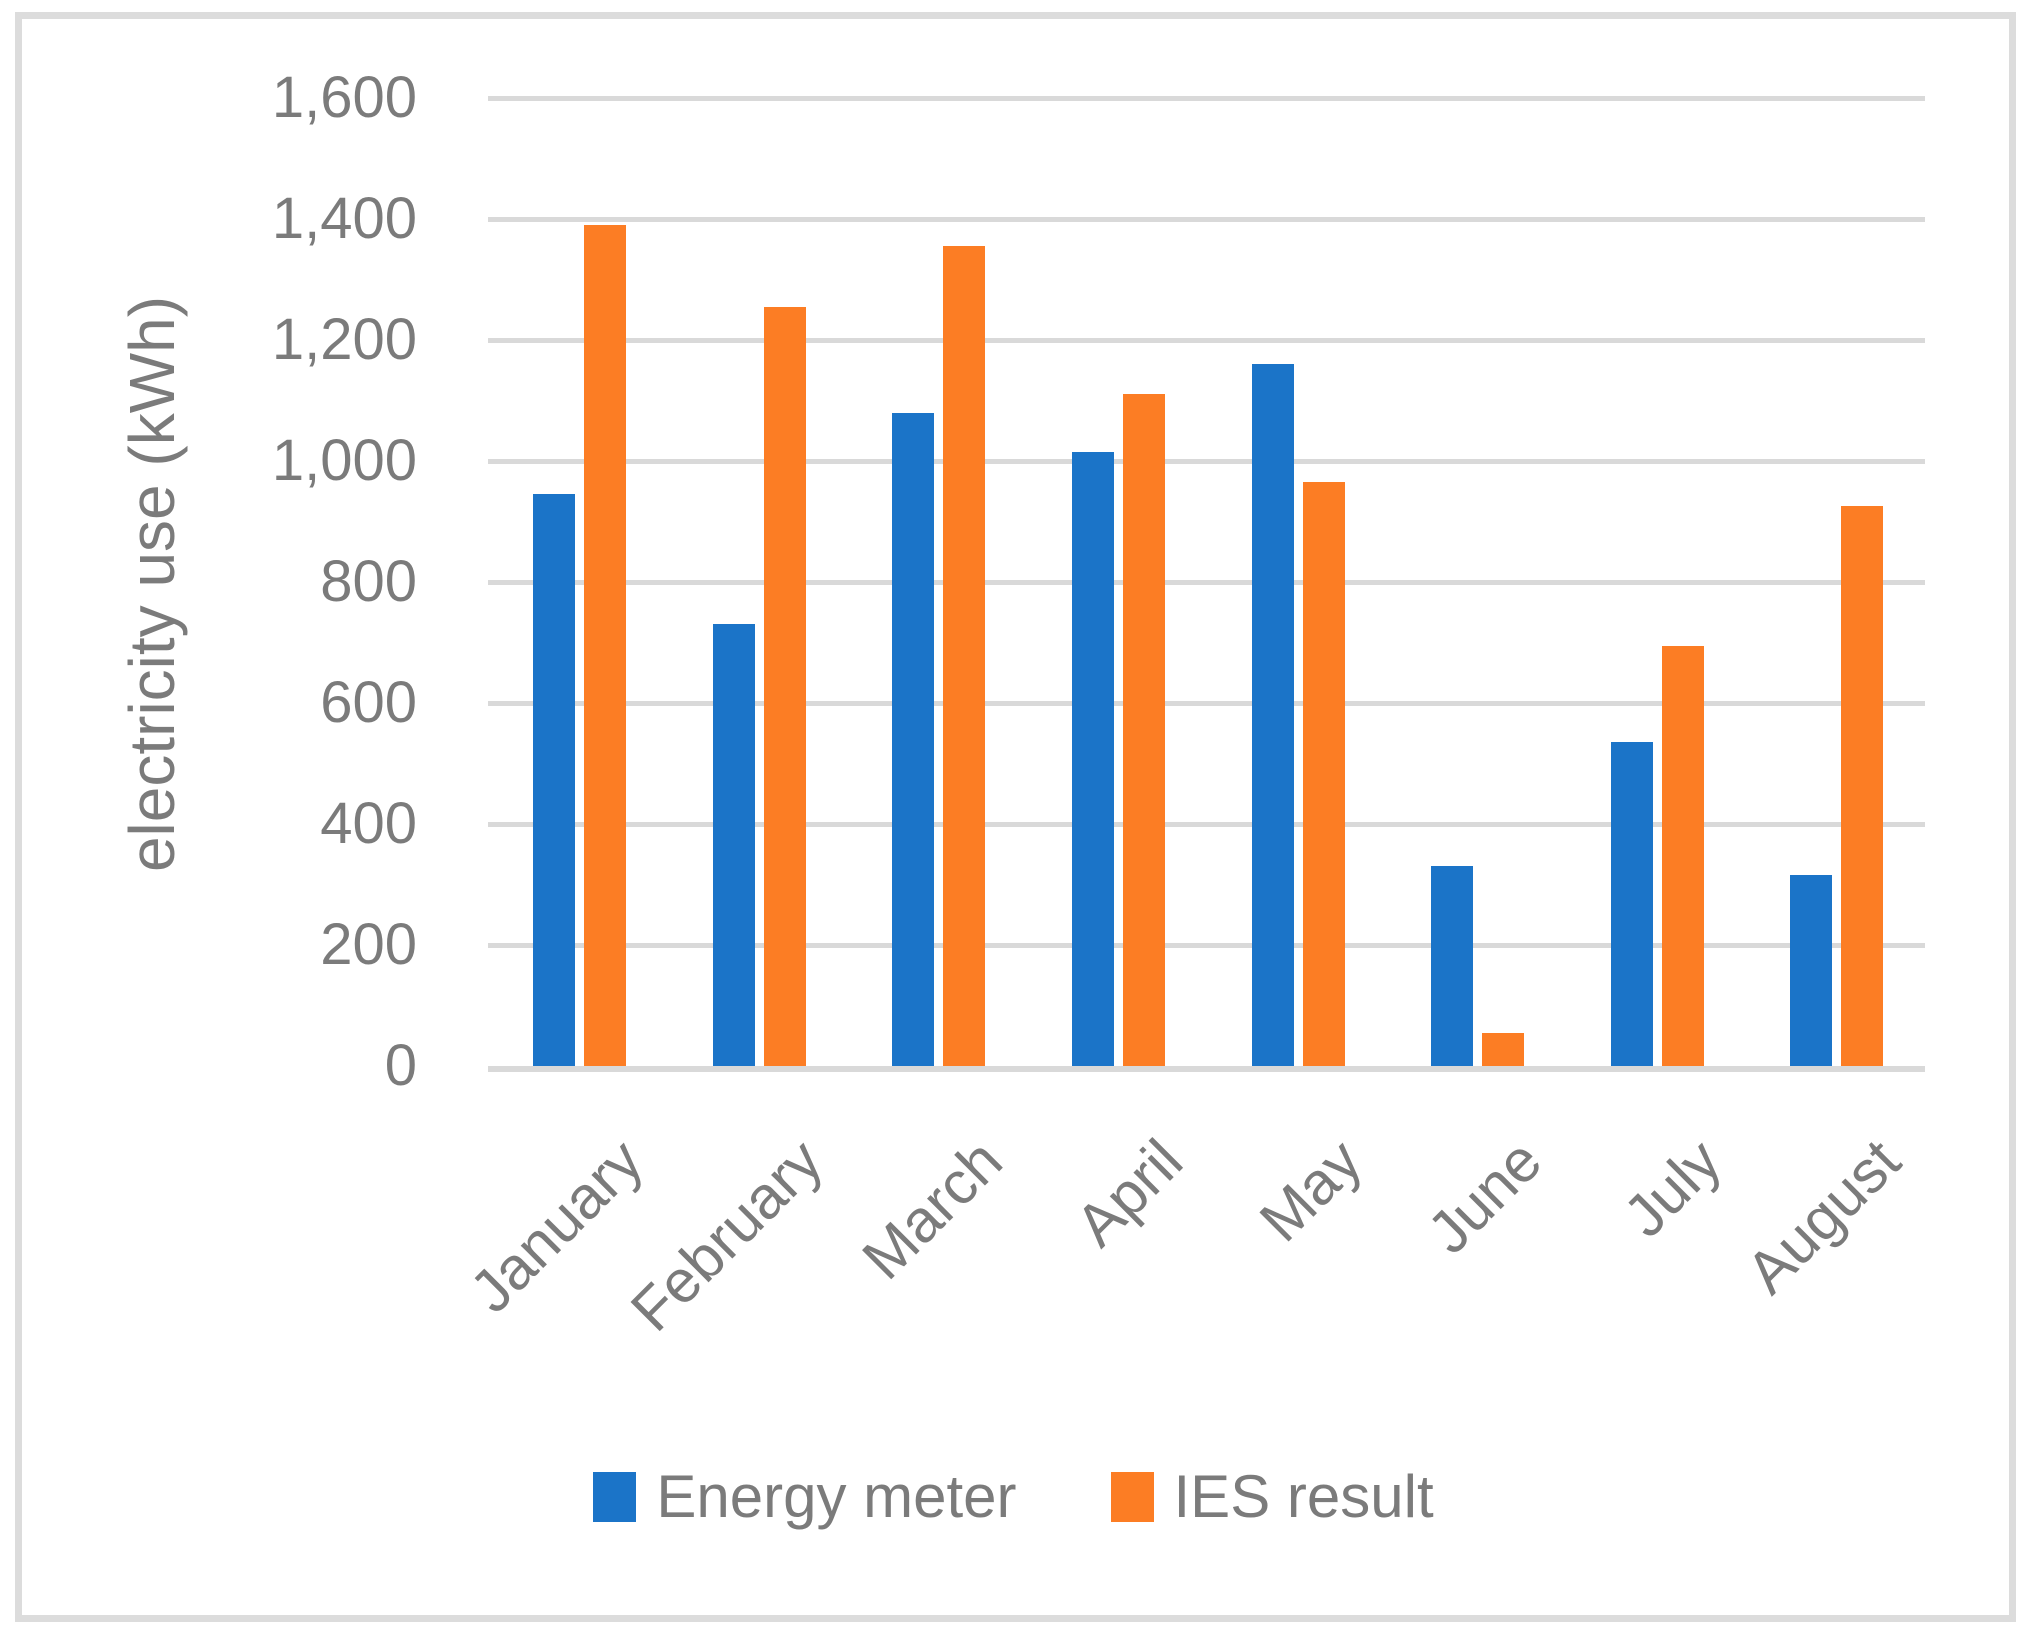  I want to click on legend: Energy meter IES result, so click(1013, 1496).